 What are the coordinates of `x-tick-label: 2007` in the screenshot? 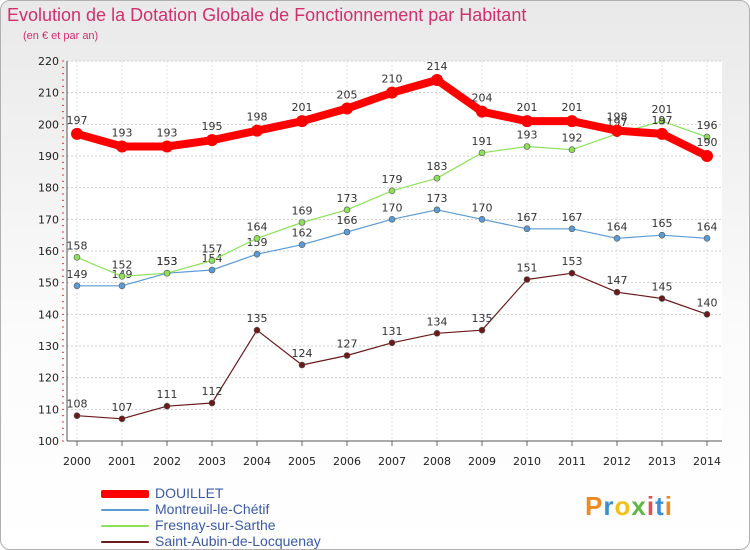 It's located at (392, 461).